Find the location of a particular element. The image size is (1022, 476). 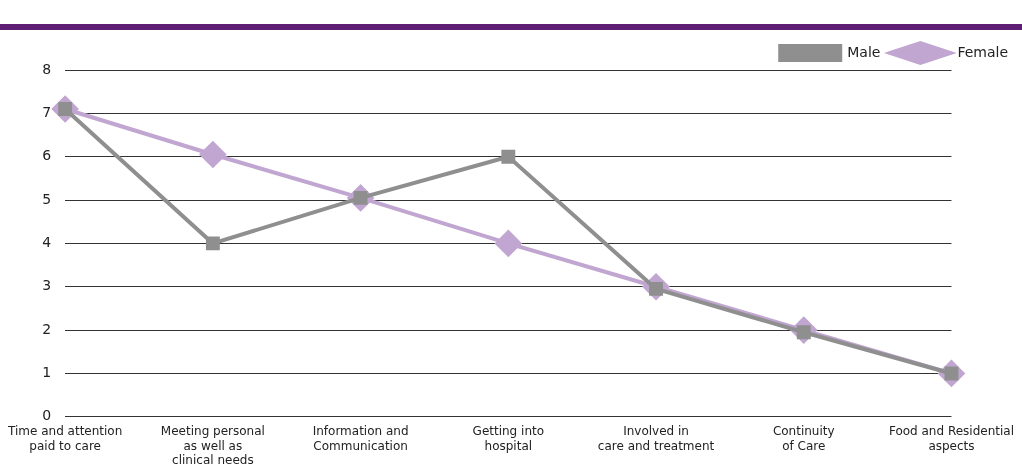

y-tick-label: 4 is located at coordinates (47, 242).